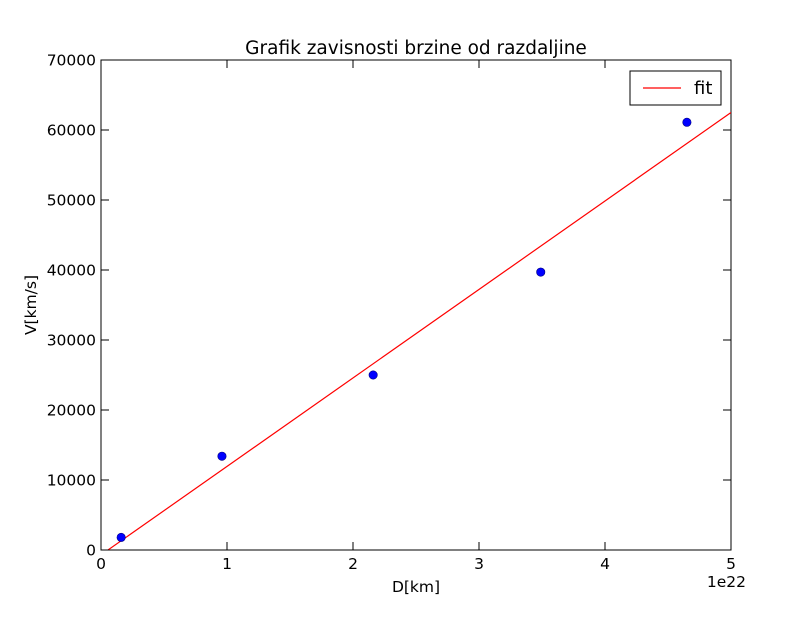  Describe the element at coordinates (31, 305) in the screenshot. I see `y-axis-label: V[km/s]` at that location.